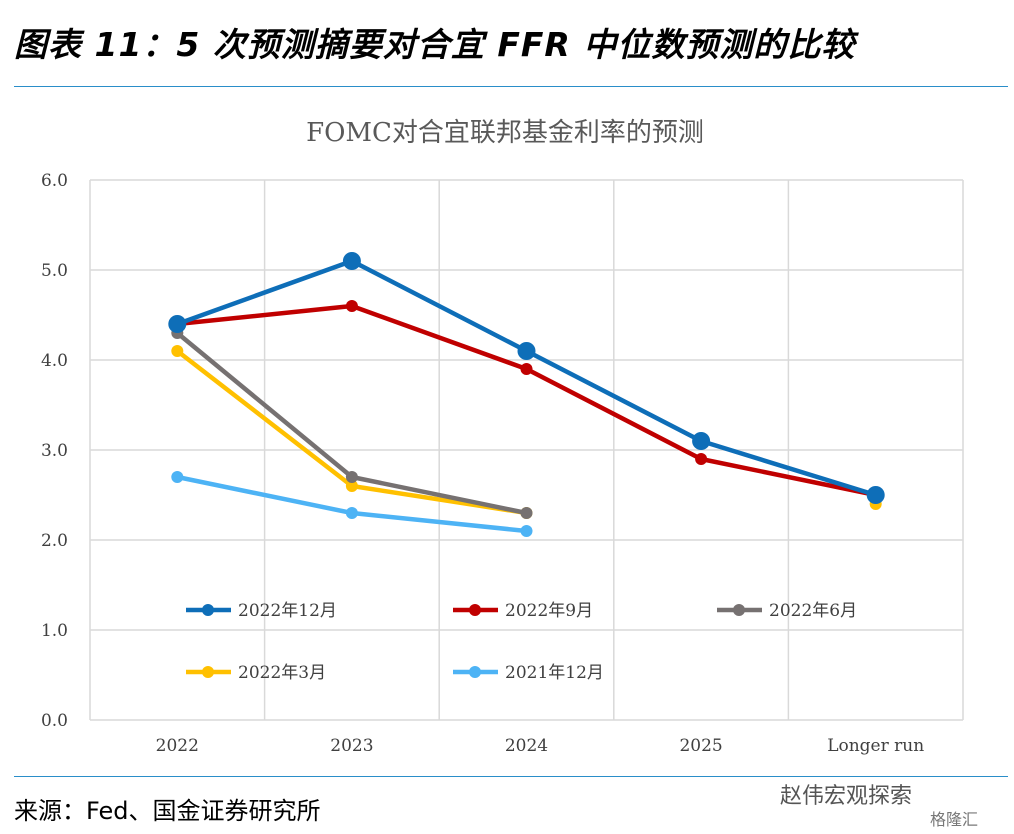  Describe the element at coordinates (549, 611) in the screenshot. I see `legend-label: 2022年9月` at that location.